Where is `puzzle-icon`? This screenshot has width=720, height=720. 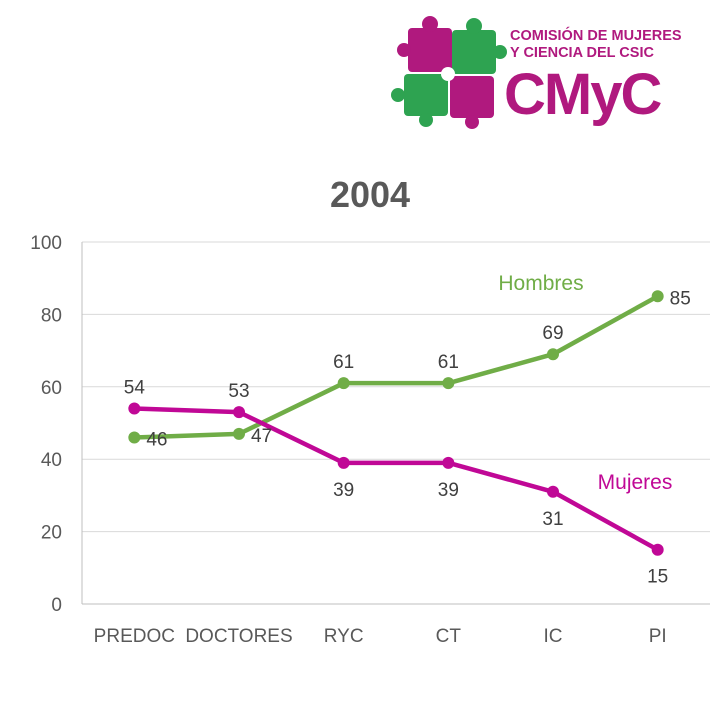 puzzle-icon is located at coordinates (449, 72).